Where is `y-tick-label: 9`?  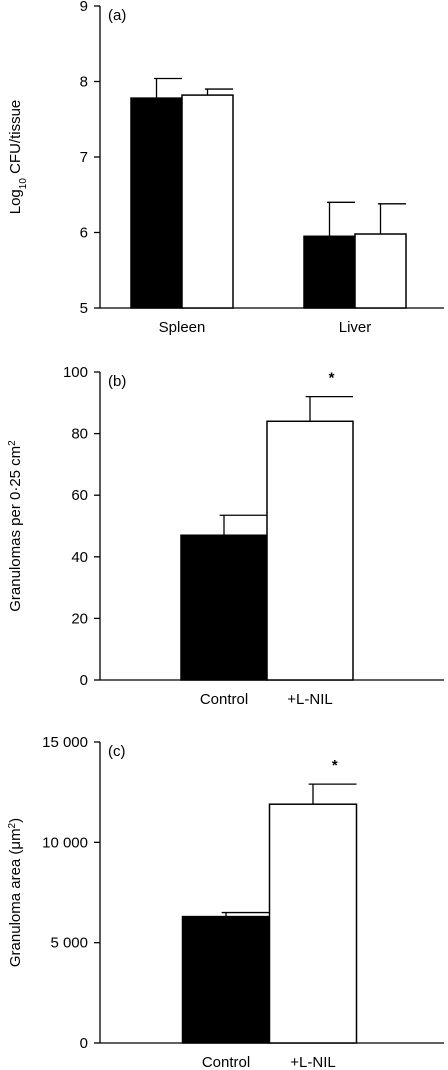 y-tick-label: 9 is located at coordinates (84, 7).